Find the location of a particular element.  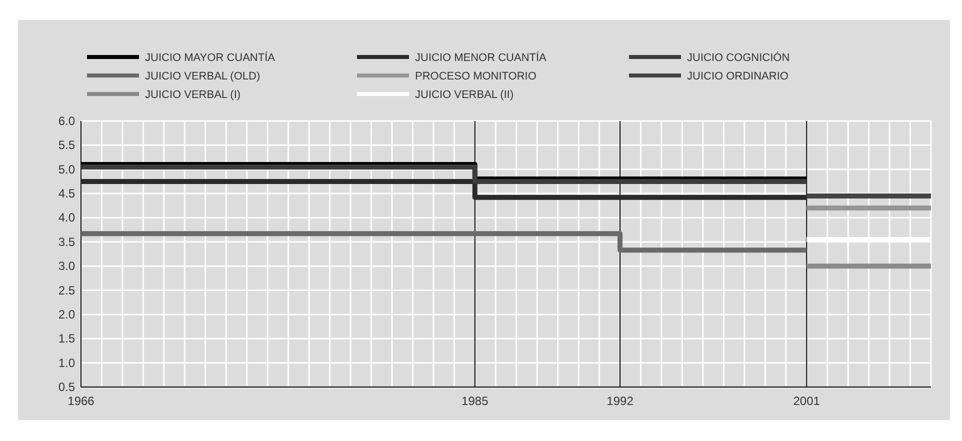

x-tick-label: 1966 is located at coordinates (81, 401).